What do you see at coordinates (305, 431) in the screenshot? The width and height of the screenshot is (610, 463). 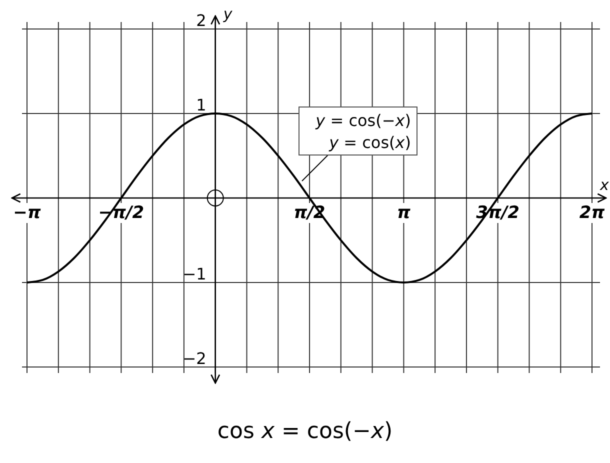 I see `text: cos x = cos(−x)` at bounding box center [305, 431].